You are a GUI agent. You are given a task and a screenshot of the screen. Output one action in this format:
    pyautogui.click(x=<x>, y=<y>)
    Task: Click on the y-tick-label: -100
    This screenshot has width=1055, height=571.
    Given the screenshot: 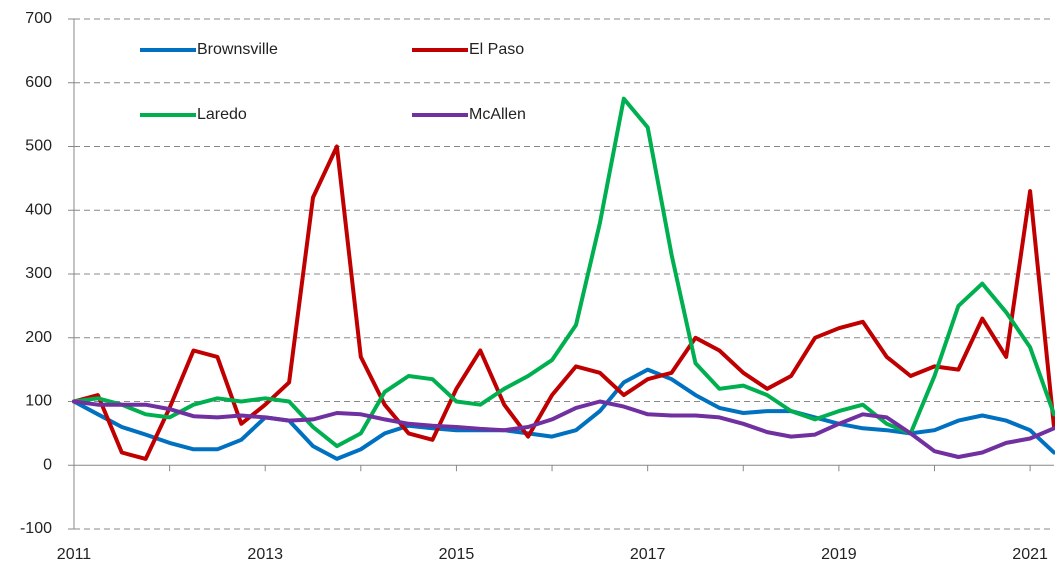 What is the action you would take?
    pyautogui.click(x=36, y=528)
    